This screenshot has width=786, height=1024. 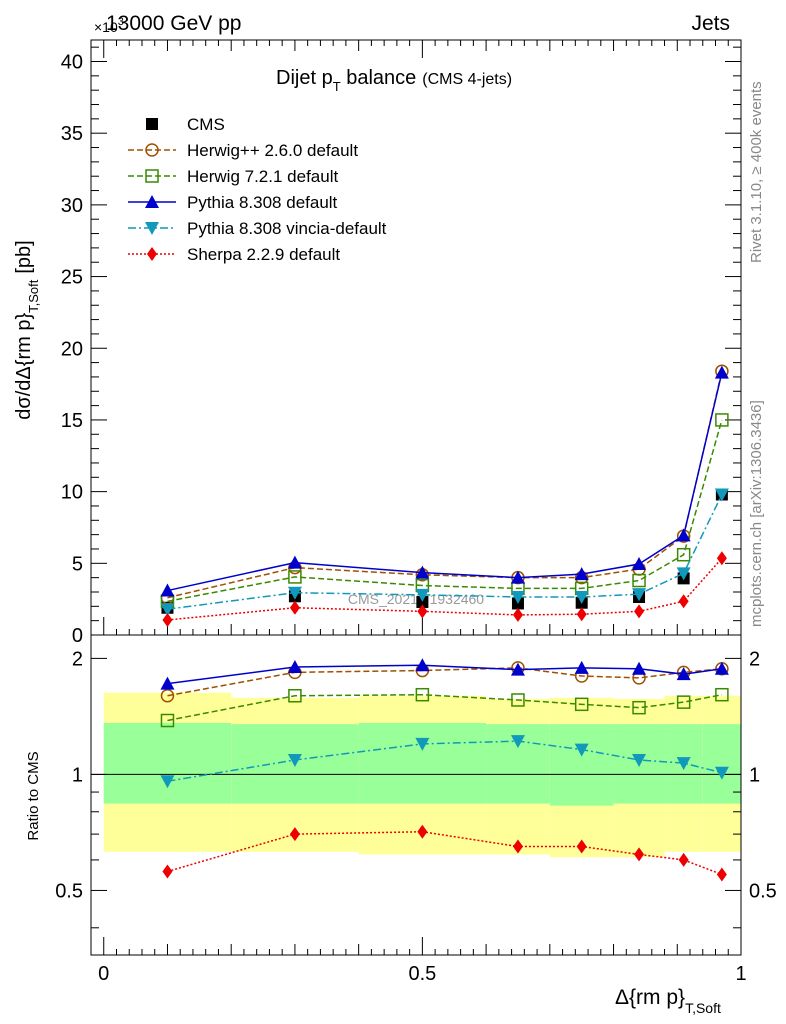 What do you see at coordinates (206, 124) in the screenshot?
I see `legend-label-cms: CMS` at bounding box center [206, 124].